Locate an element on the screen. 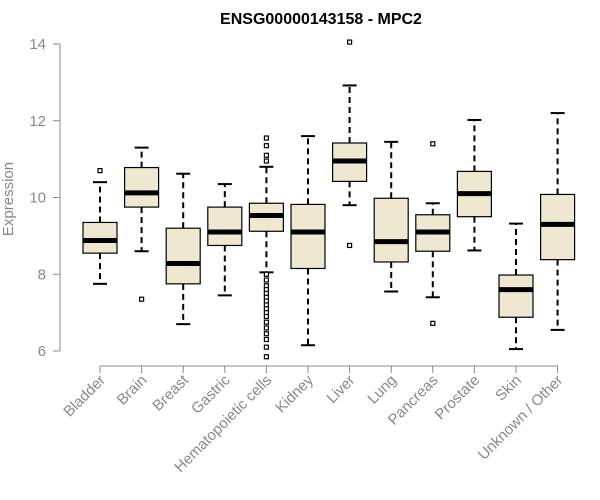 This screenshot has height=500, width=600. x-tick-label: Breast is located at coordinates (170, 392).